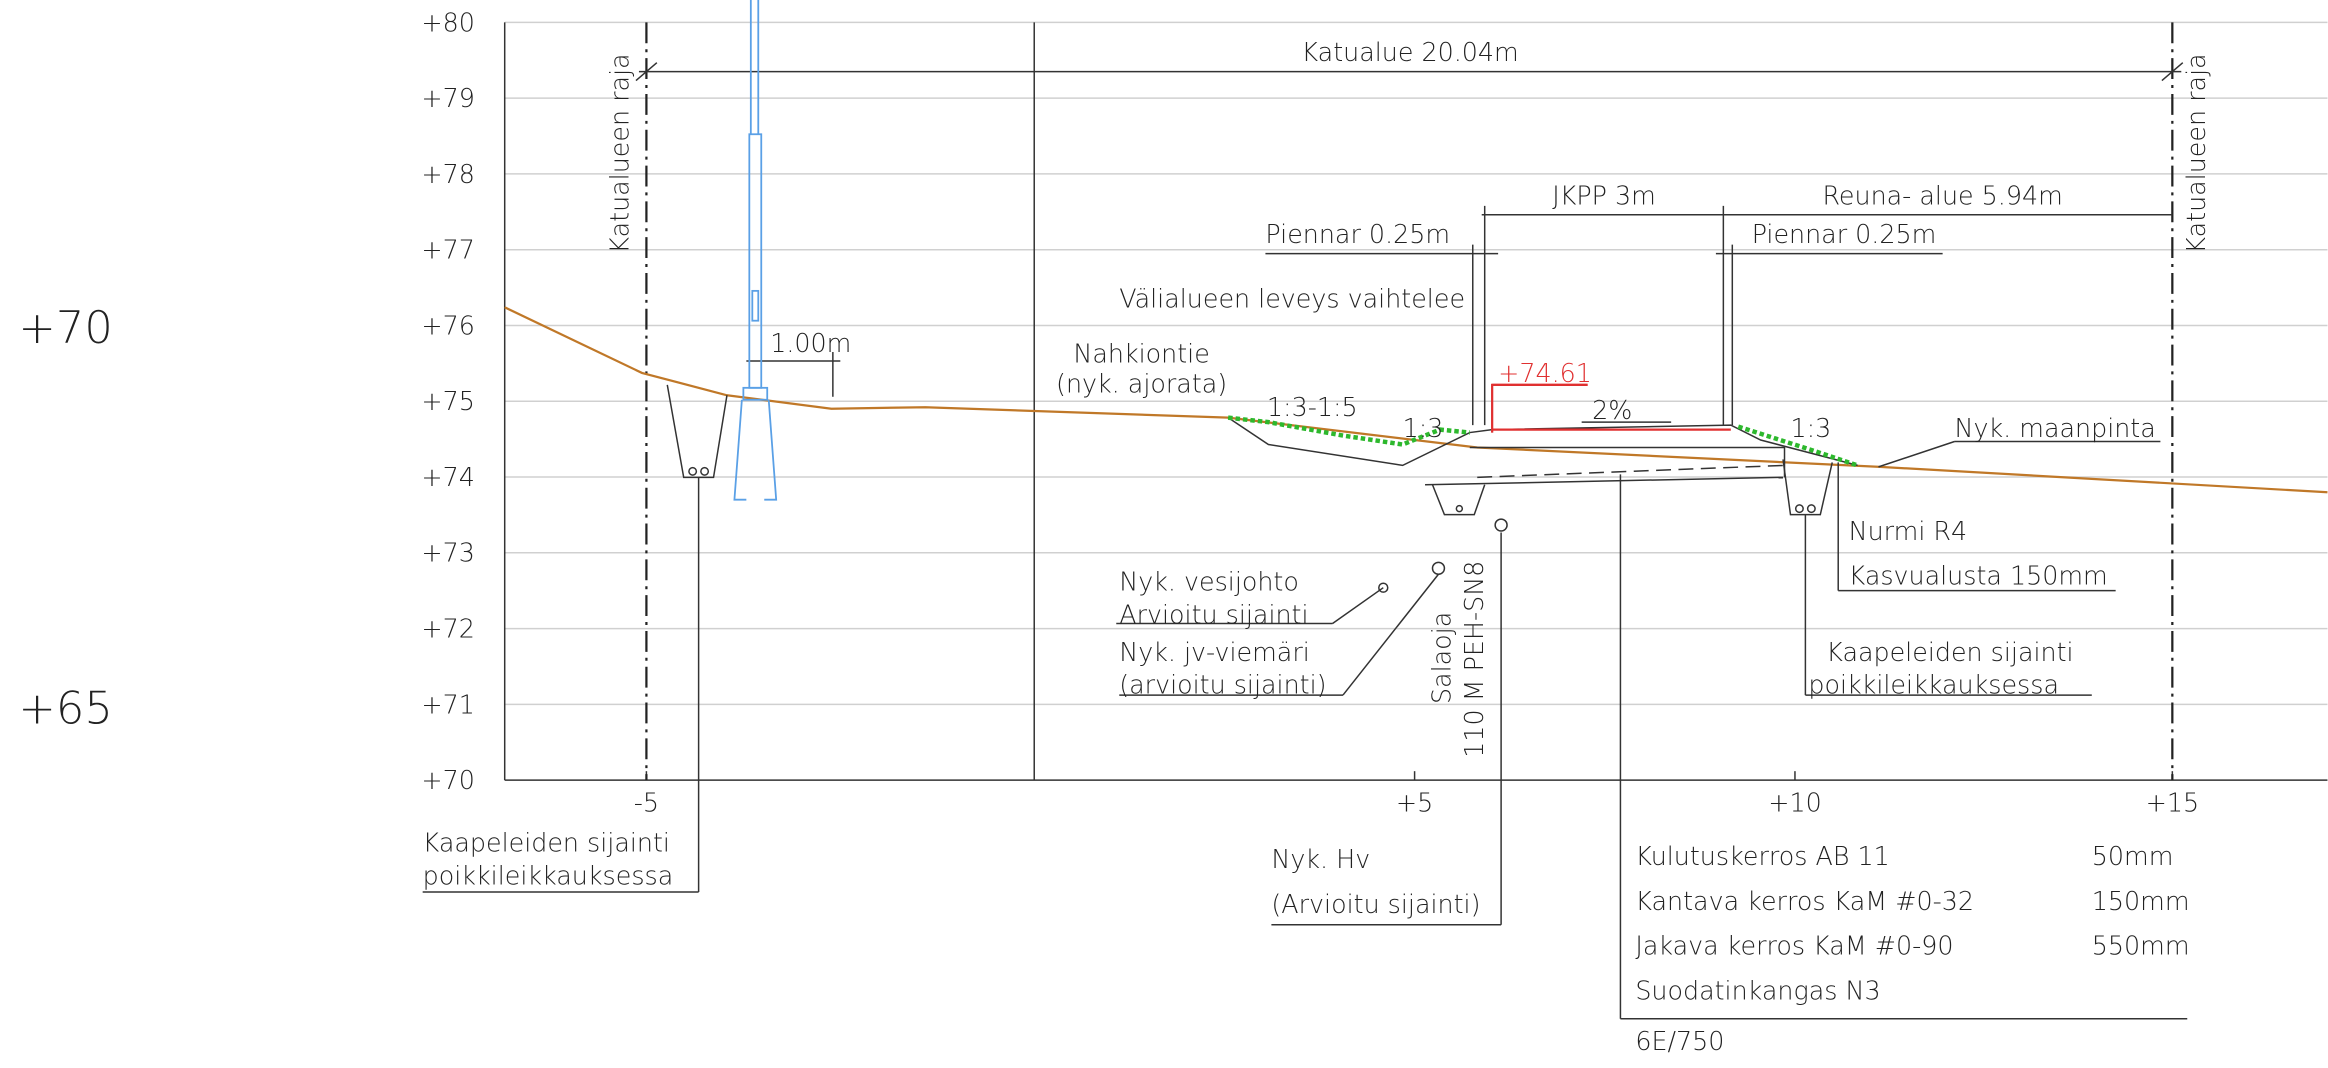  I want to click on elevation-label: +75, so click(447, 401).